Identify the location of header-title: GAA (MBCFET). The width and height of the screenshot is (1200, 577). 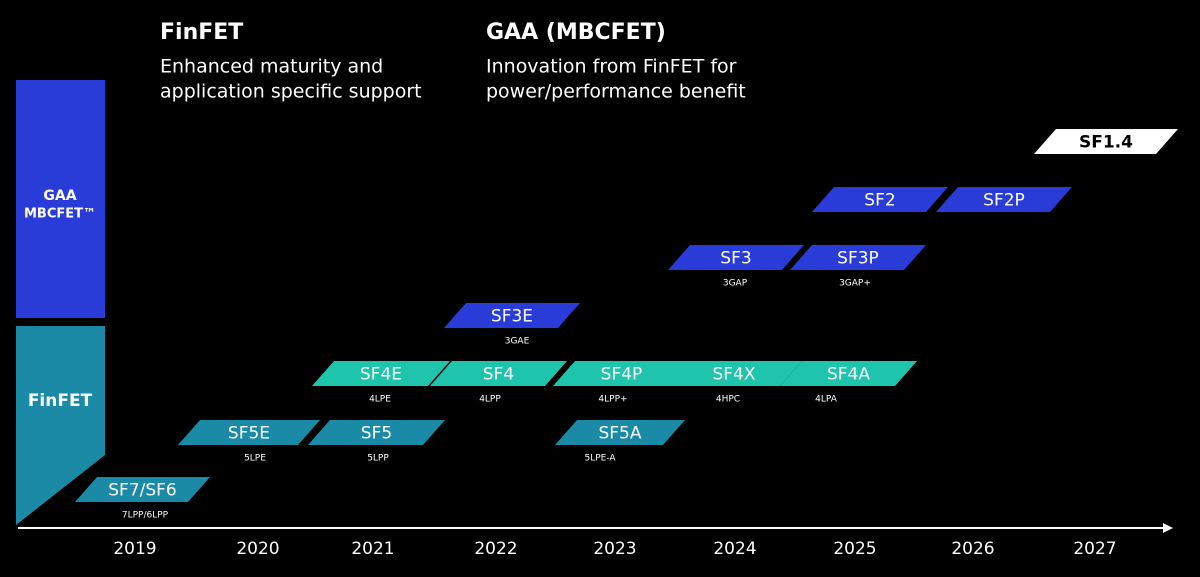
(576, 32).